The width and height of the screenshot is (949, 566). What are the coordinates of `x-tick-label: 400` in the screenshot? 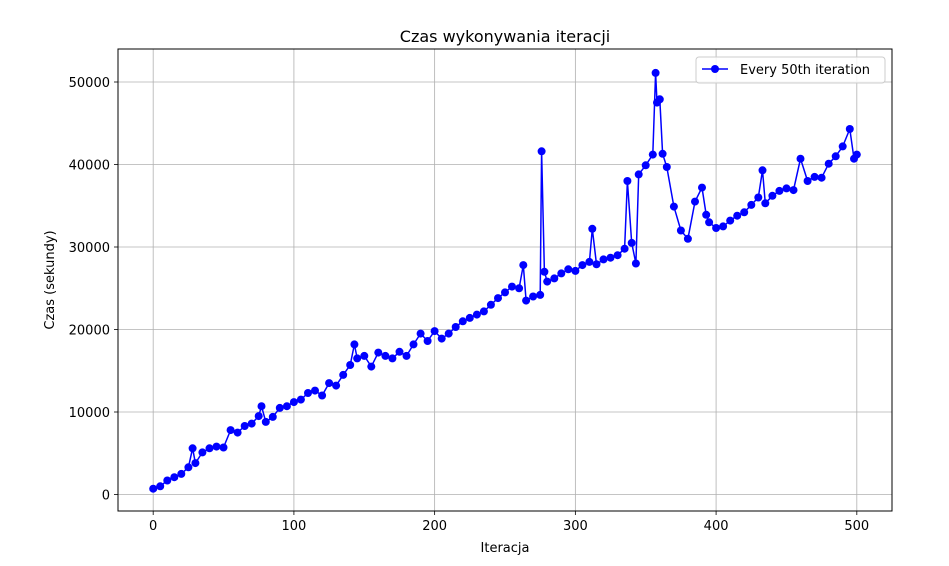 It's located at (716, 526).